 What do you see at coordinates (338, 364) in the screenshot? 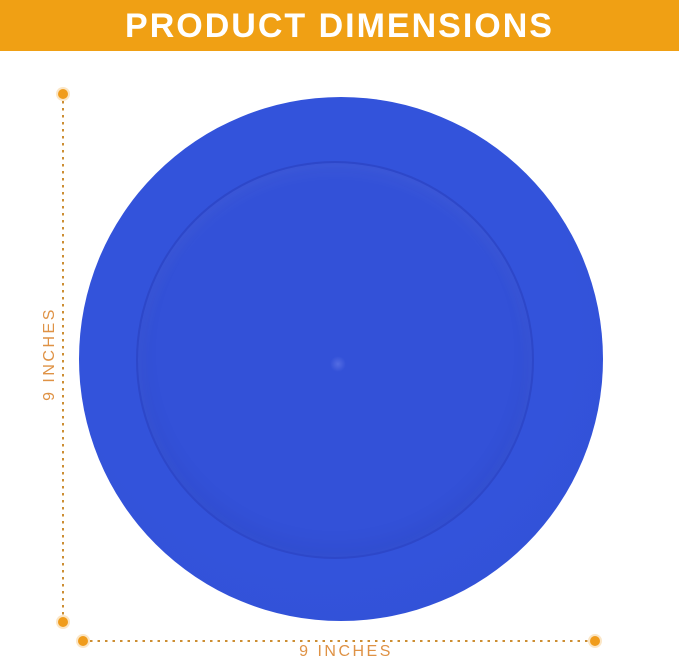
I see `disc-center-dimple` at bounding box center [338, 364].